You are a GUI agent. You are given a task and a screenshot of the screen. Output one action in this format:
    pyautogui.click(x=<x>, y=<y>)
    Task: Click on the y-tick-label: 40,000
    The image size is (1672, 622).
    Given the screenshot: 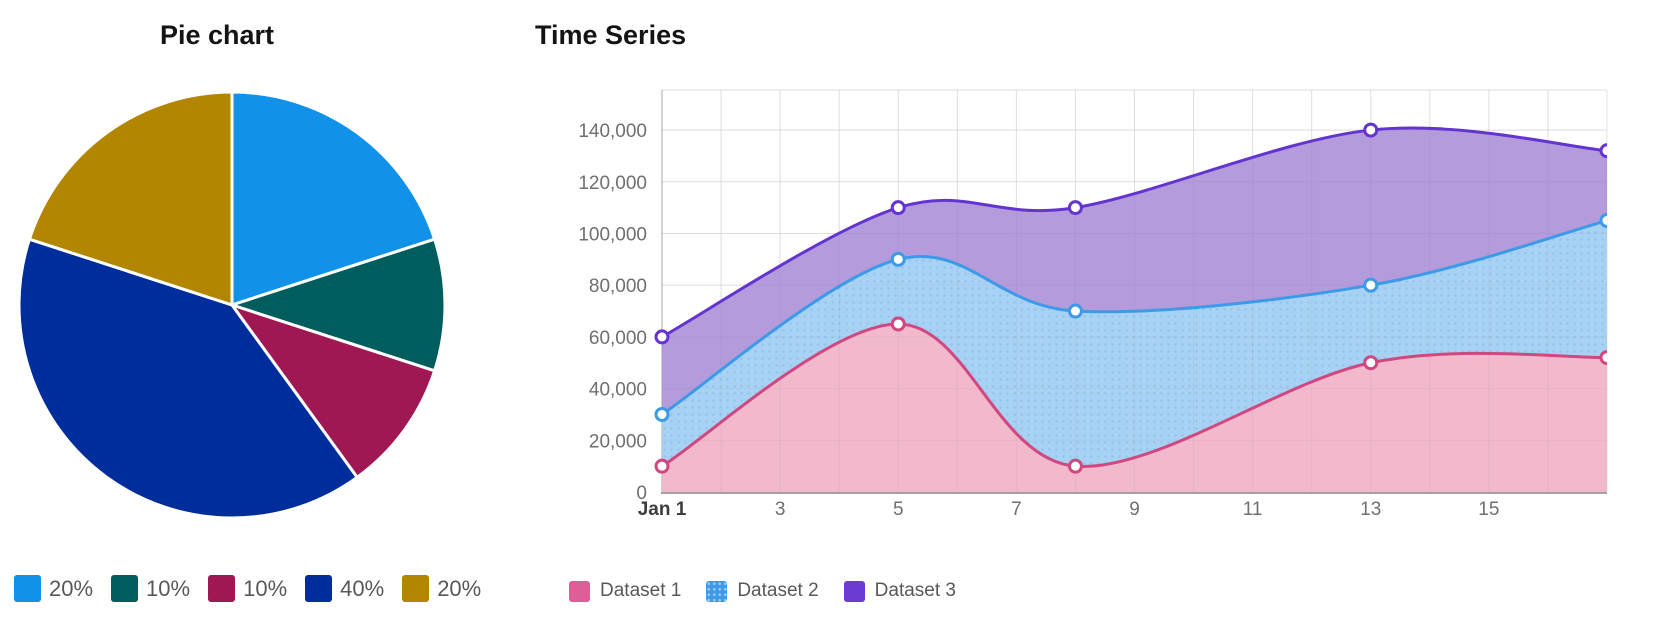 What is the action you would take?
    pyautogui.click(x=618, y=390)
    